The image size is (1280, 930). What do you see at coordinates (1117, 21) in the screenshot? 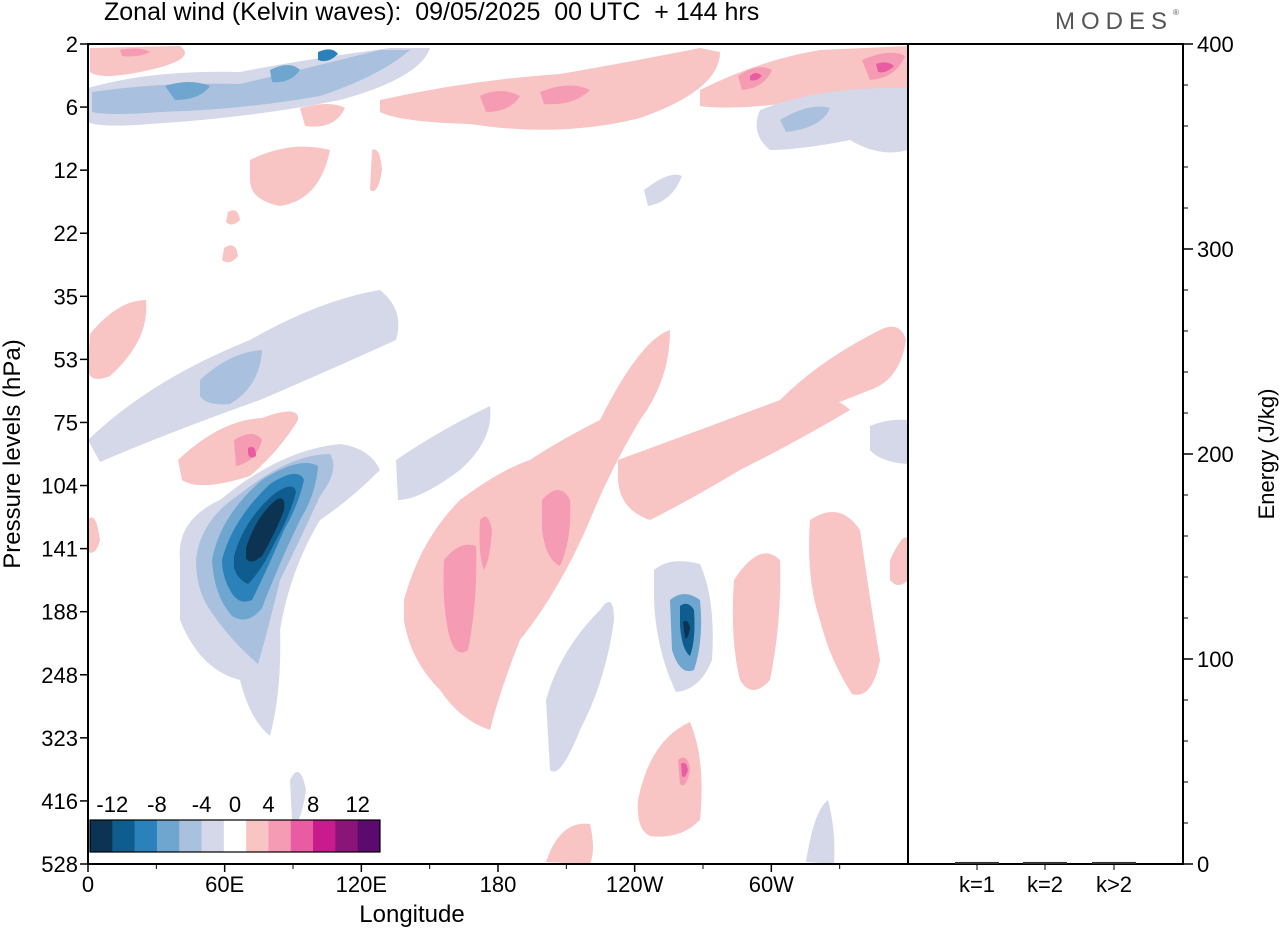
I see `brand-logo: MODES®` at bounding box center [1117, 21].